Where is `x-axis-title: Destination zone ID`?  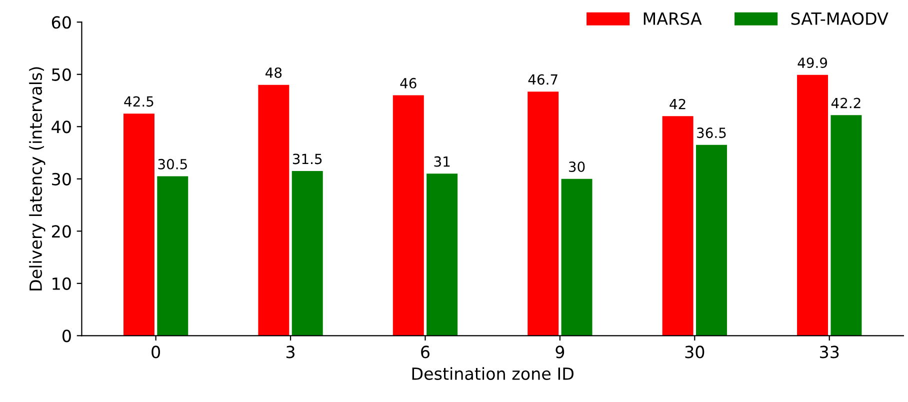 x-axis-title: Destination zone ID is located at coordinates (493, 373).